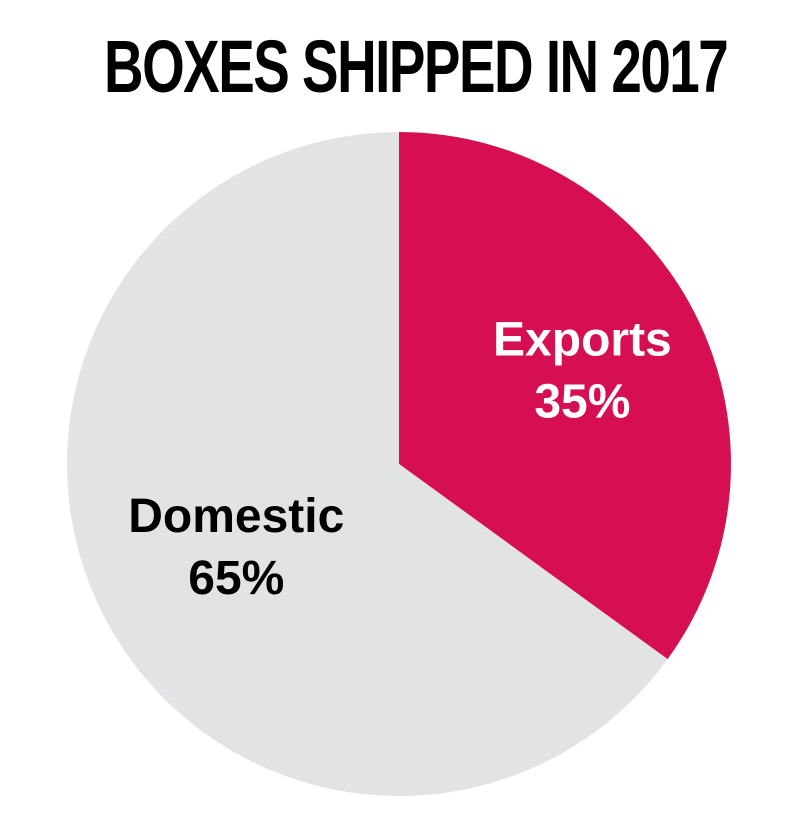  I want to click on slice-value-exports: 35%, so click(582, 402).